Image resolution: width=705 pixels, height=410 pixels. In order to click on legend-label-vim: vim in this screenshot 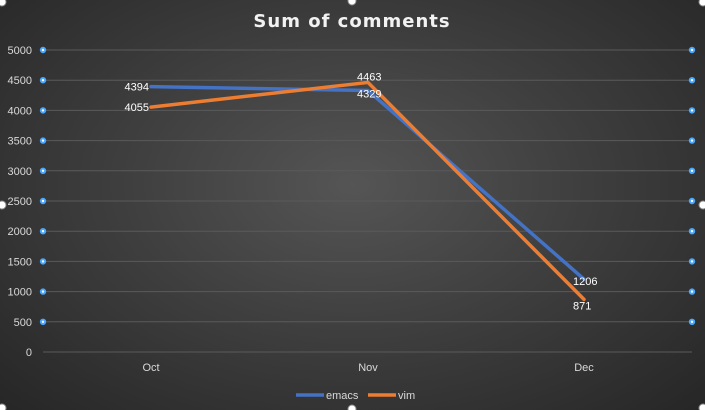, I will do `click(406, 396)`.